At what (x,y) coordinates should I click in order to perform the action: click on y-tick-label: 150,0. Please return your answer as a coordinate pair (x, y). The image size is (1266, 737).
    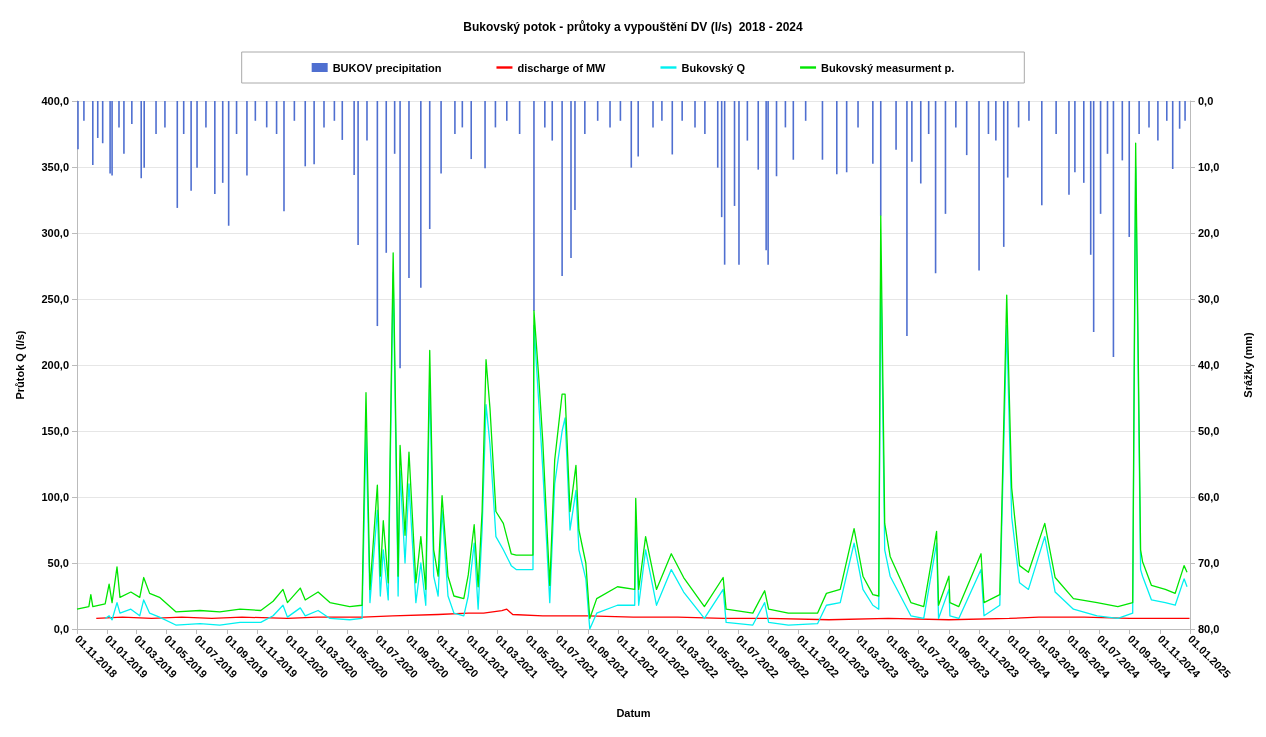
    Looking at the image, I should click on (55, 431).